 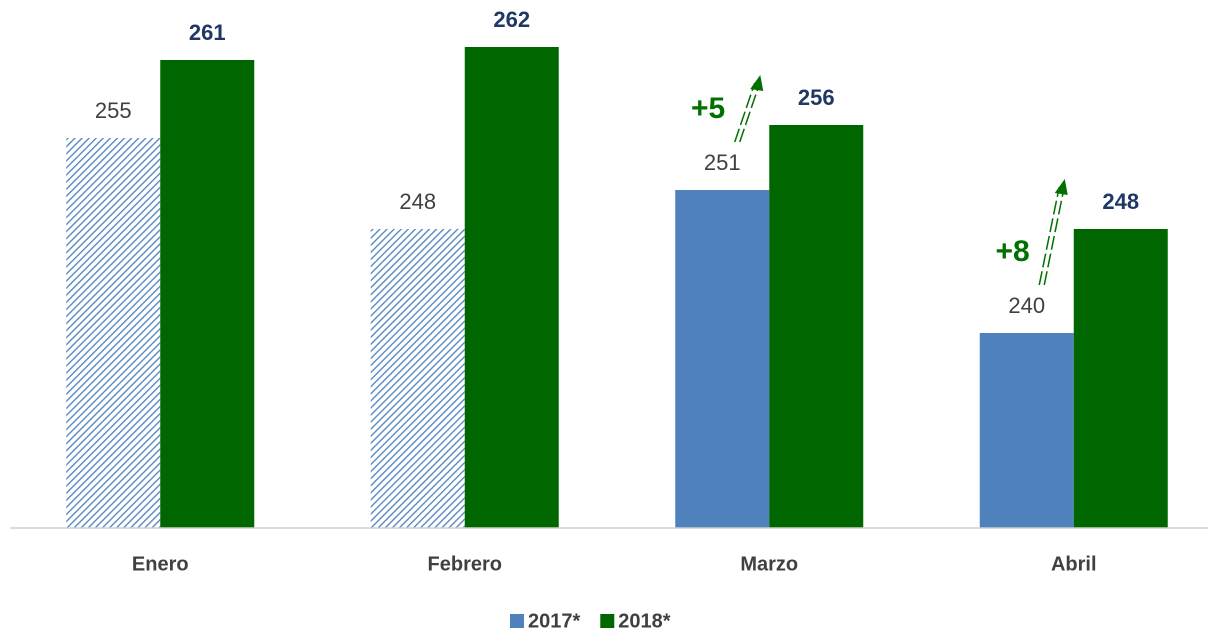 What do you see at coordinates (465, 564) in the screenshot?
I see `x-tick-label: Febrero` at bounding box center [465, 564].